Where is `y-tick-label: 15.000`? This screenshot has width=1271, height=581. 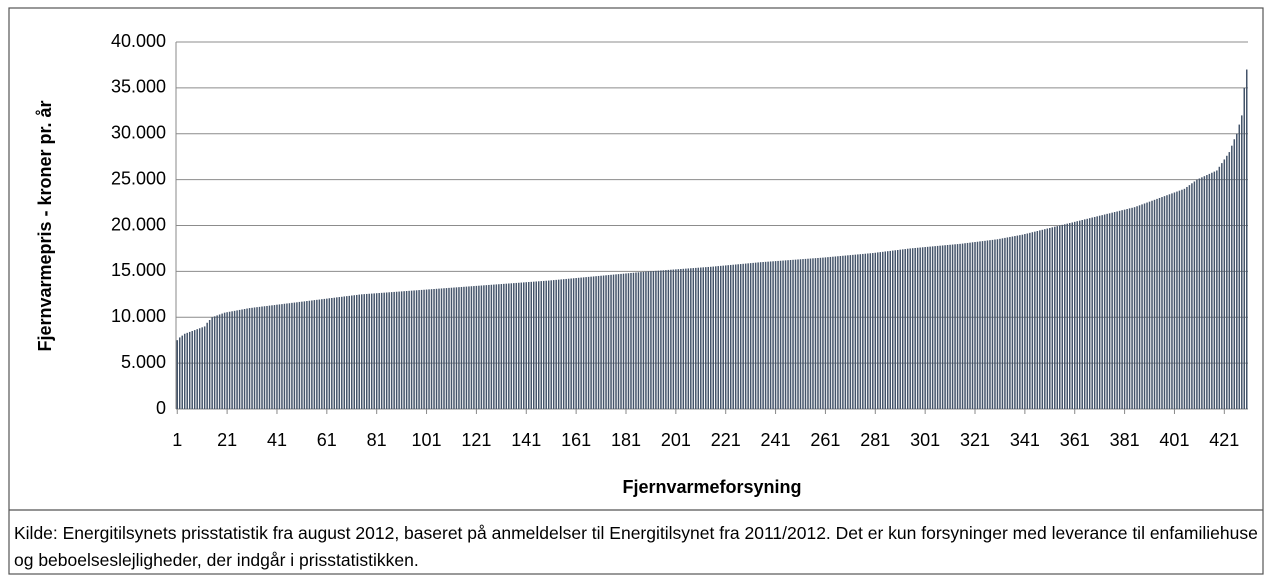
y-tick-label: 15.000 is located at coordinates (138, 270).